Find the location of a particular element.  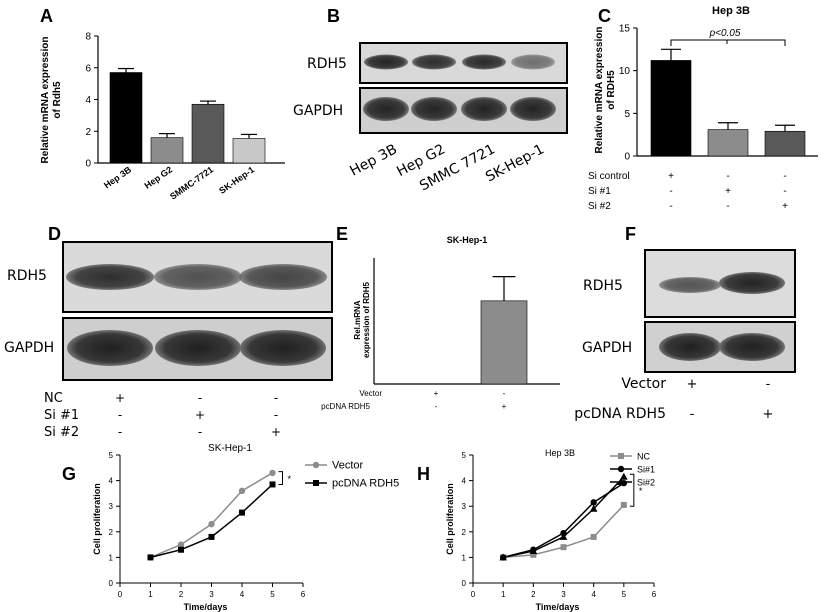

panel-b-letter: B is located at coordinates (333, 16).